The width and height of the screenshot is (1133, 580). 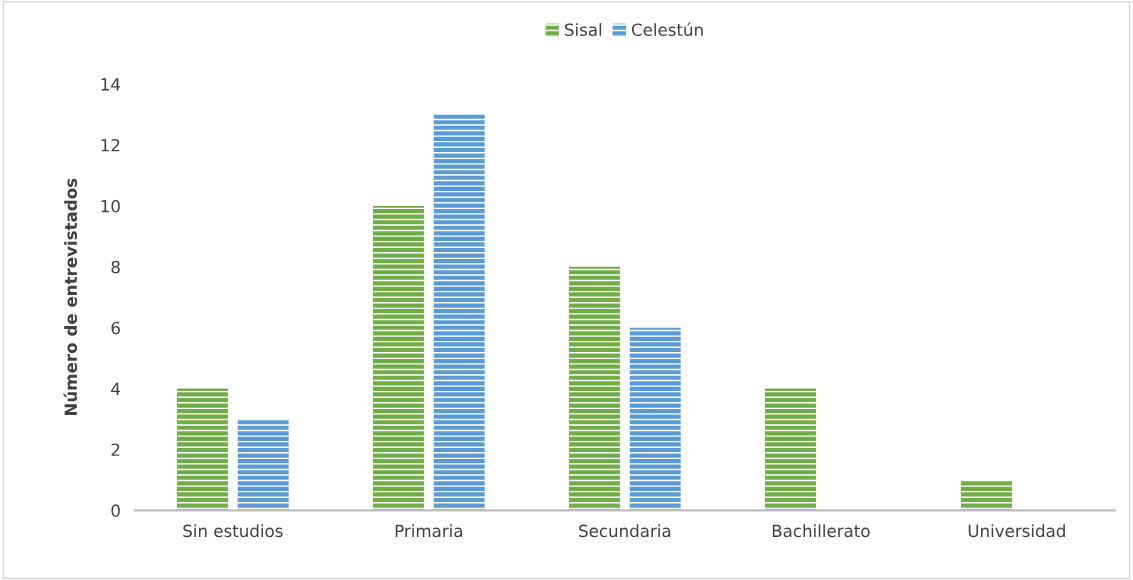 What do you see at coordinates (70, 297) in the screenshot?
I see `y-axis-title: Número de entrevistados` at bounding box center [70, 297].